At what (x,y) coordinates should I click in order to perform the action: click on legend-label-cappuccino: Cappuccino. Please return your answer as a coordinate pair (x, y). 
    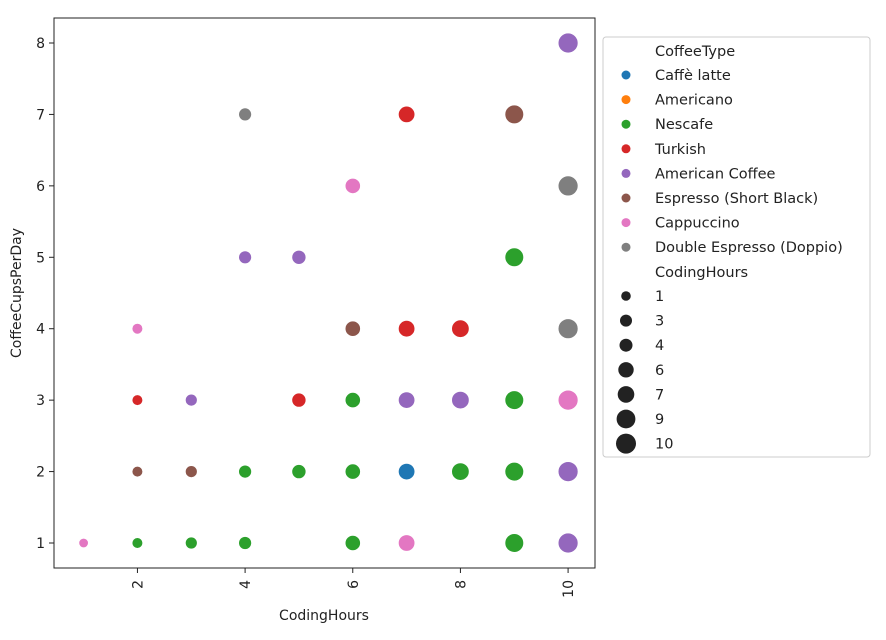
    Looking at the image, I should click on (697, 224).